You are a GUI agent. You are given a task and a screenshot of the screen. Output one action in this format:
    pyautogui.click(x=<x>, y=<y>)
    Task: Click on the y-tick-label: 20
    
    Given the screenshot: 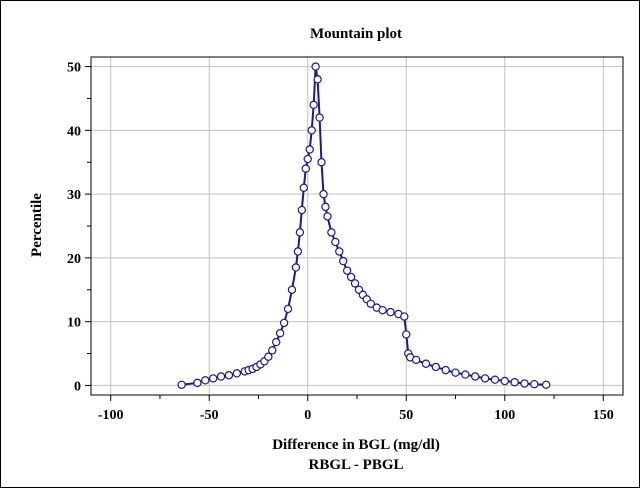 What is the action you would take?
    pyautogui.click(x=74, y=259)
    